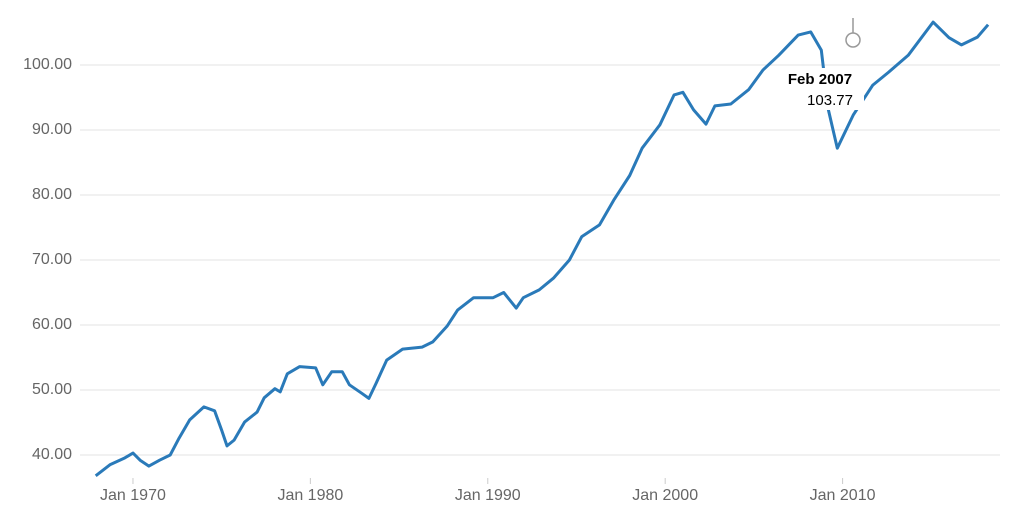  What do you see at coordinates (820, 89) in the screenshot?
I see `tooltip-background` at bounding box center [820, 89].